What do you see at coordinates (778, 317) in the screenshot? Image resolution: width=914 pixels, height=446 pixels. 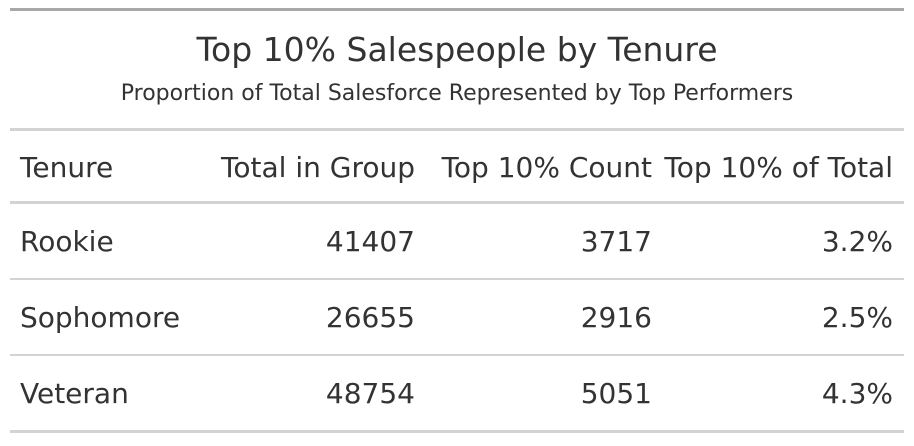 I see `cell-top-pct: 2.5%` at bounding box center [778, 317].